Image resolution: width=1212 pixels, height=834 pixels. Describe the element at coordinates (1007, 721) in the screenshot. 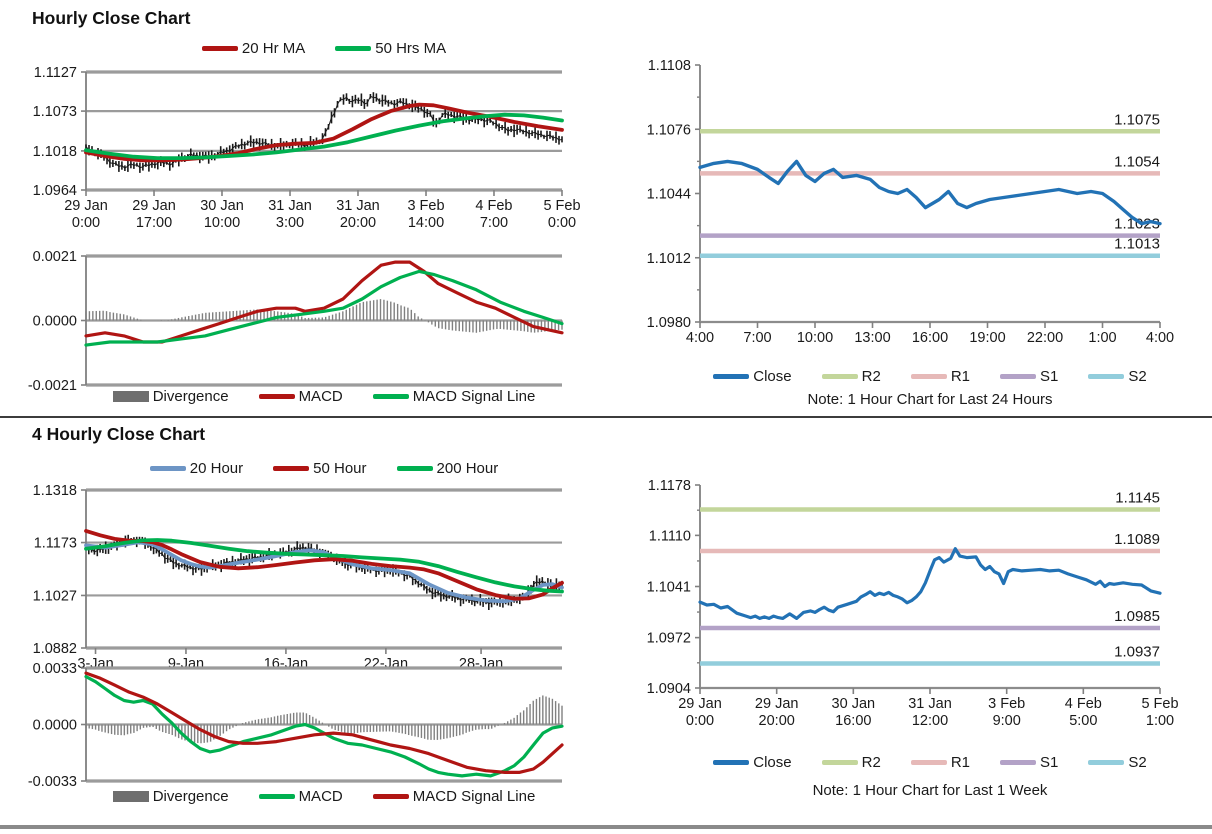

I see `svg-text: 9:00` at that location.